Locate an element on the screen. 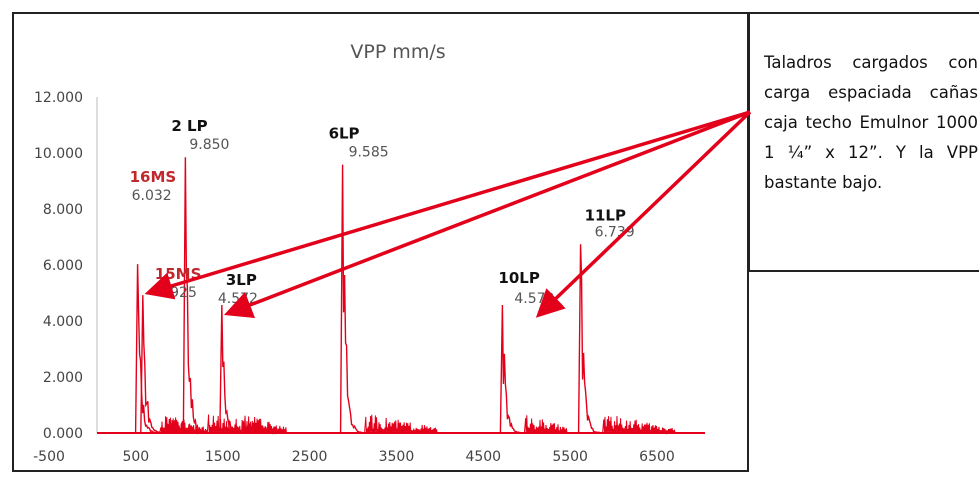  peak-name-label: 10LP is located at coordinates (518, 278).